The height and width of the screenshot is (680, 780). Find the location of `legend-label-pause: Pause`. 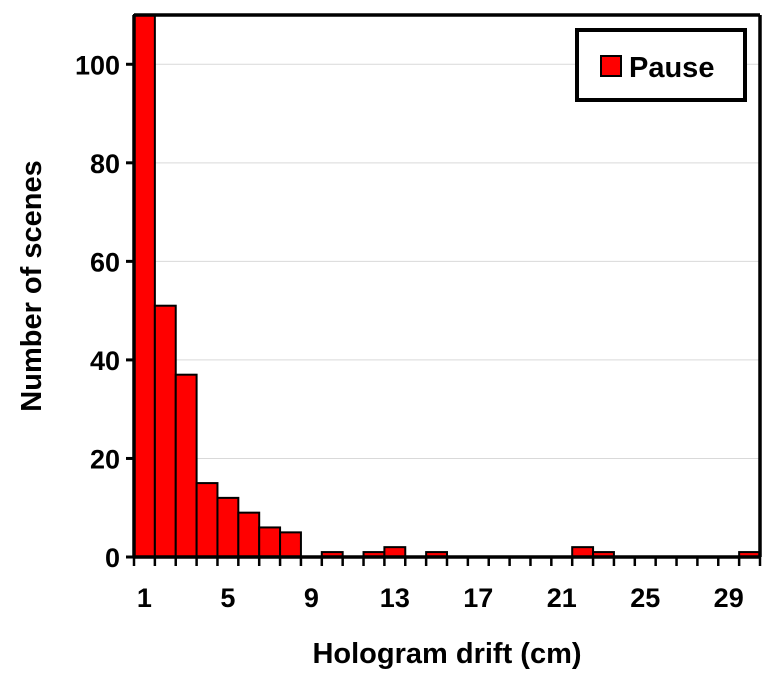

legend-label-pause: Pause is located at coordinates (671, 68).